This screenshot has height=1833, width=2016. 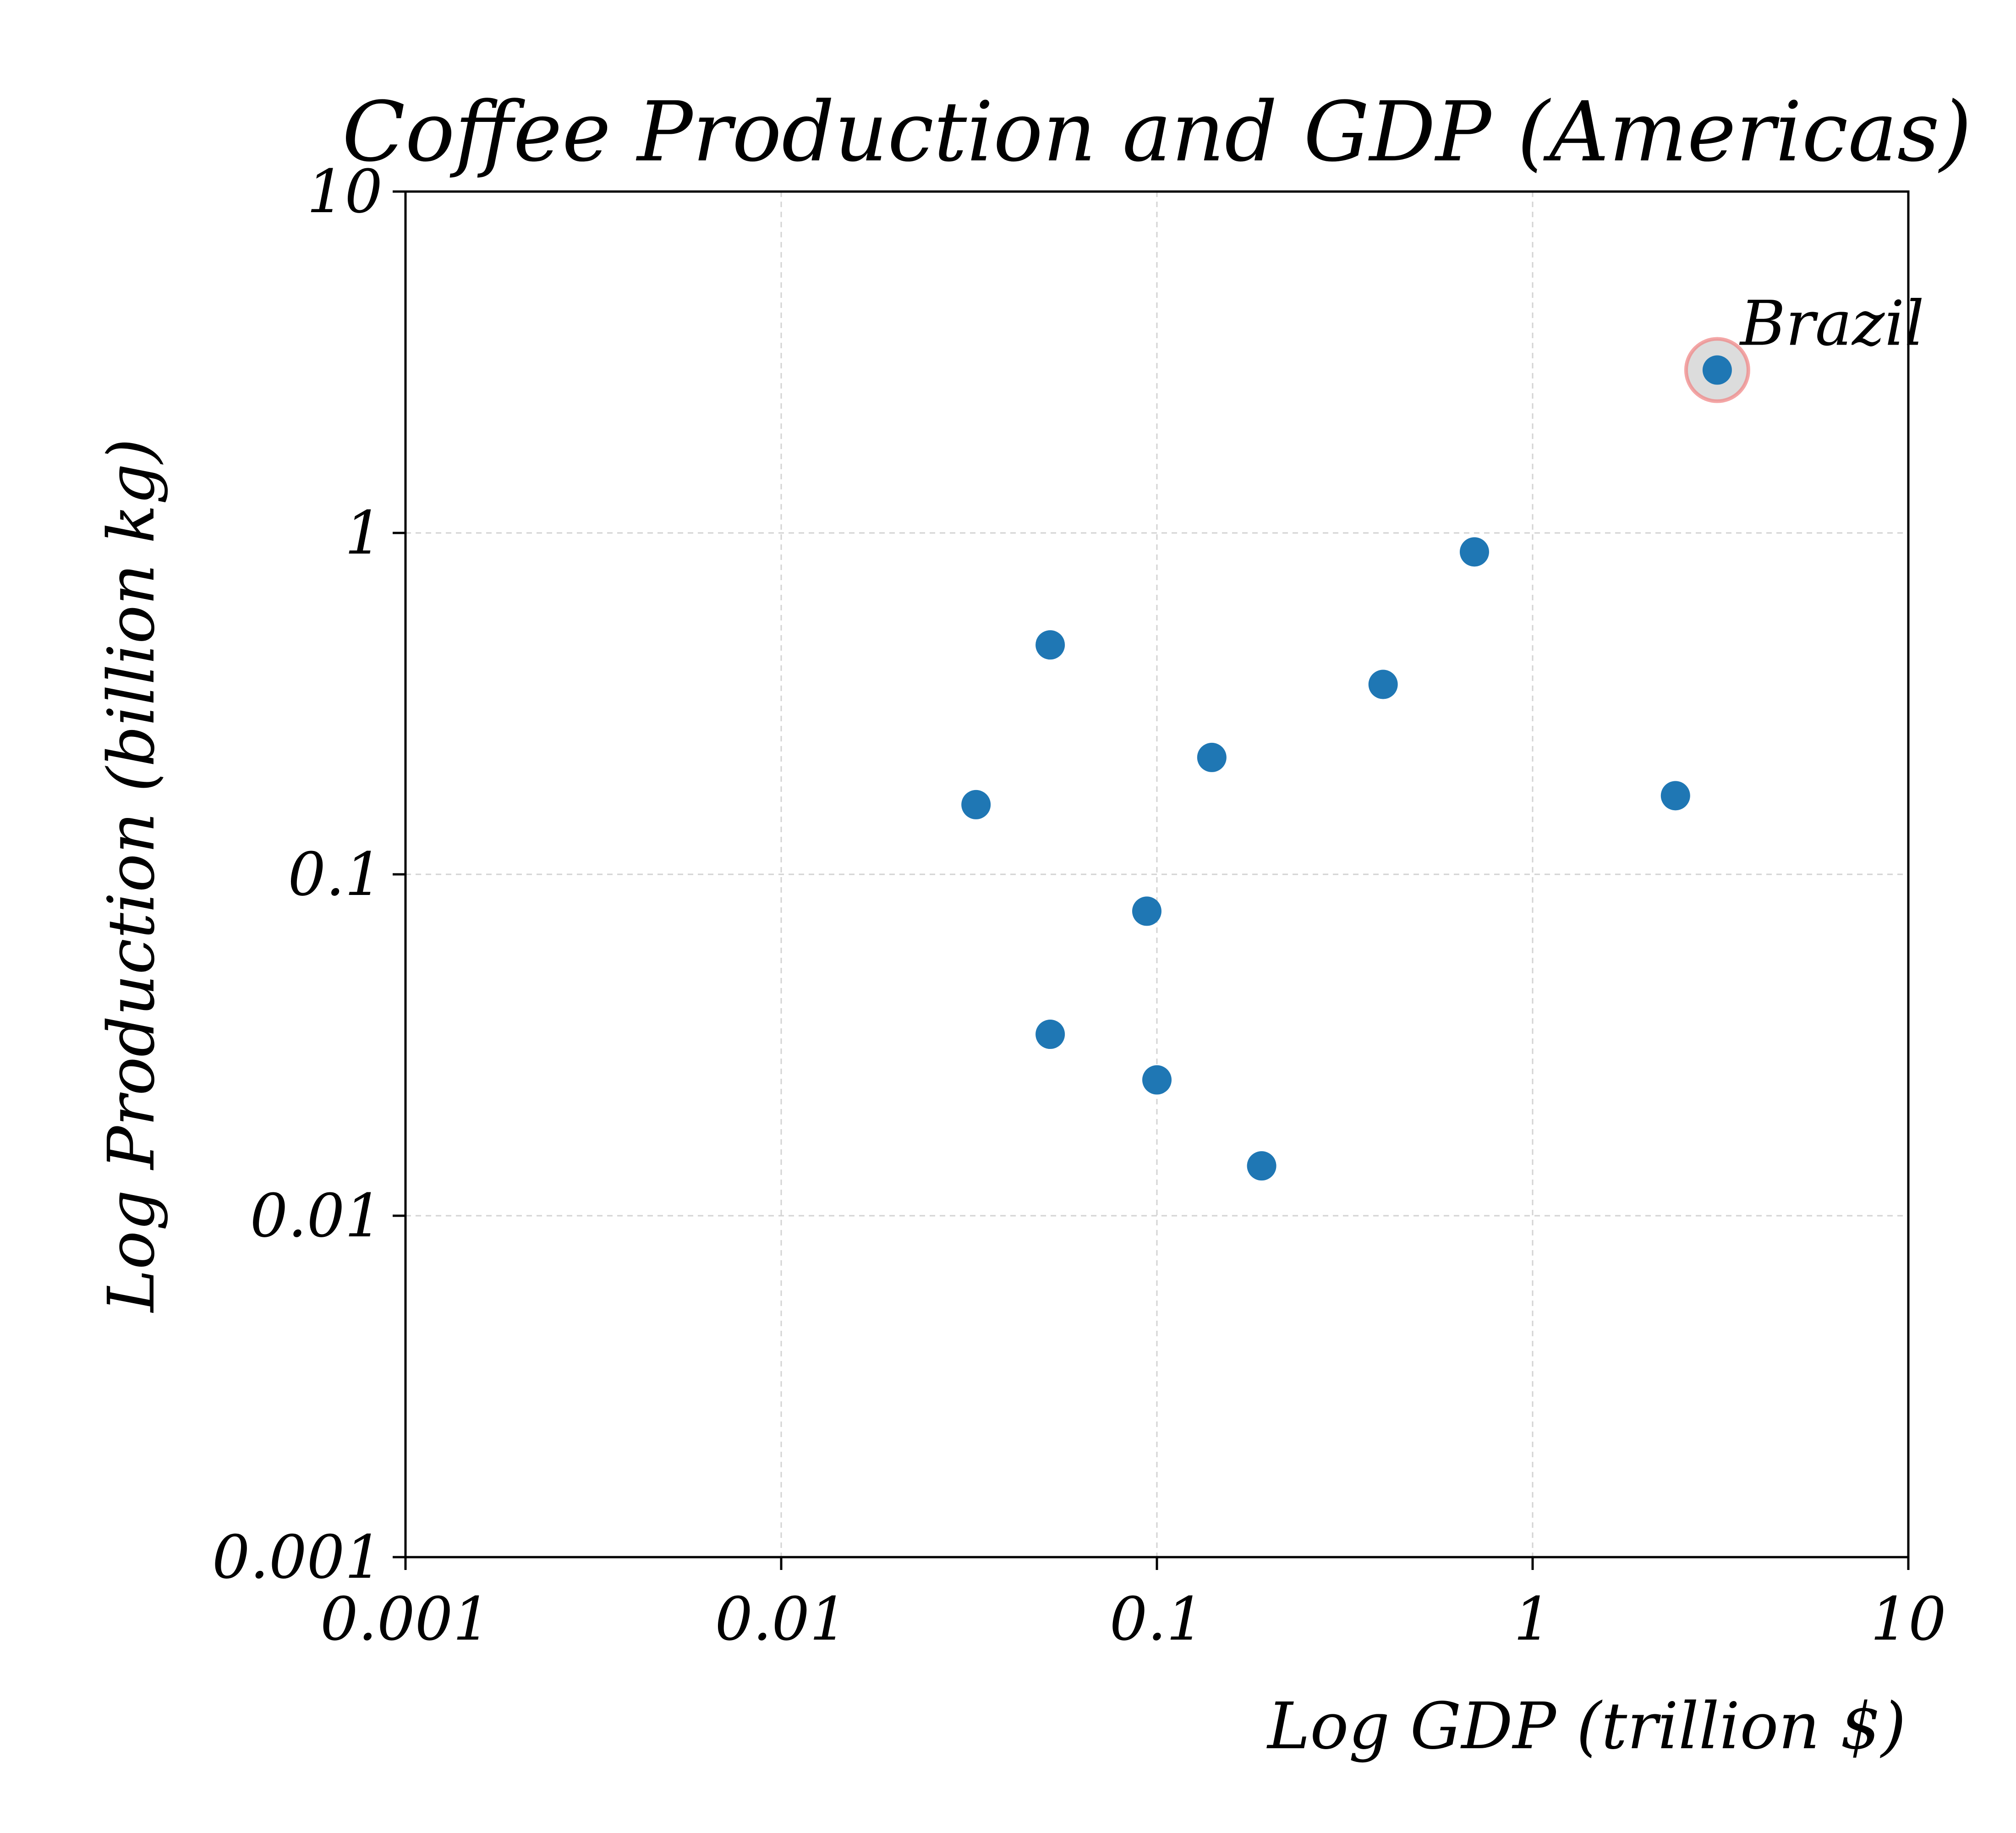 I want to click on annotation-label: Brazil, so click(x=1831, y=324).